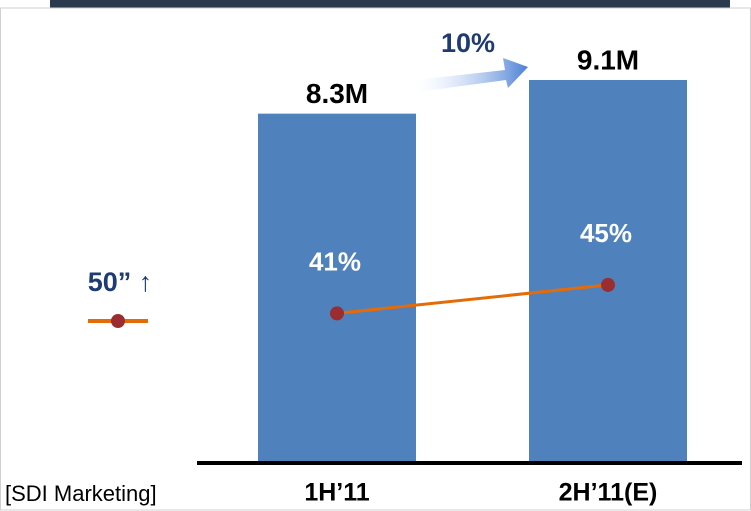 The image size is (751, 511). Describe the element at coordinates (472, 299) in the screenshot. I see `share-line` at that location.